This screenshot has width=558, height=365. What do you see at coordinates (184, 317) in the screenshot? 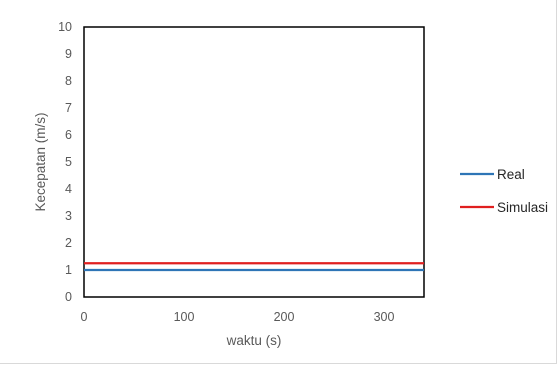
I see `x-tick-label: 100` at bounding box center [184, 317].